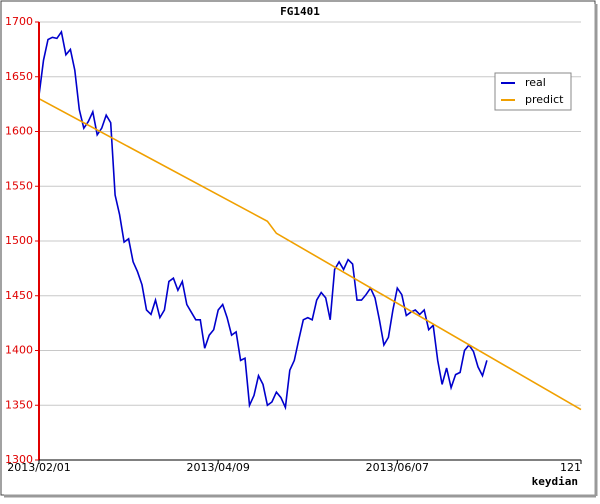 The image size is (600, 504). I want to click on legend-label: predict, so click(544, 99).